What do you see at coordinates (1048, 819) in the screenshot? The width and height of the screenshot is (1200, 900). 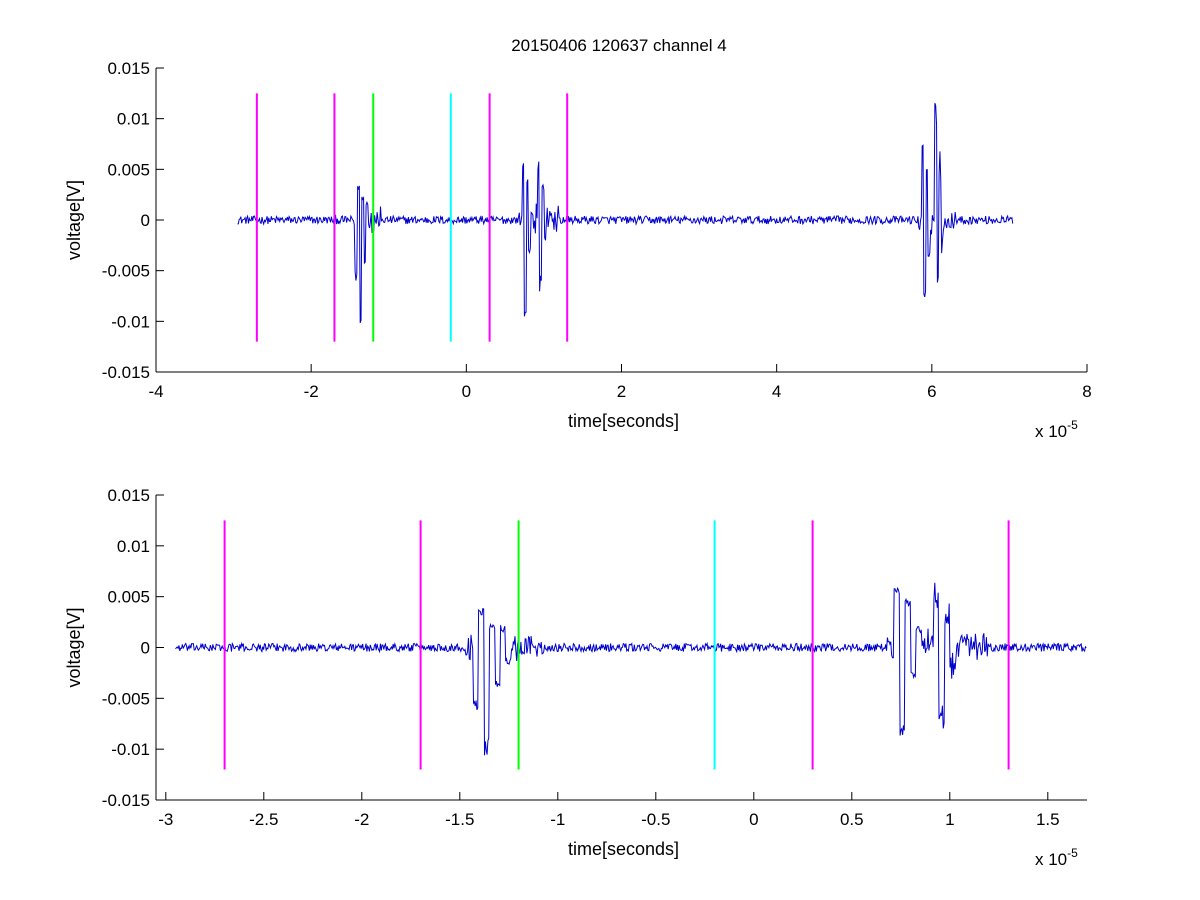 I see `x-tick-label: 1.5` at bounding box center [1048, 819].